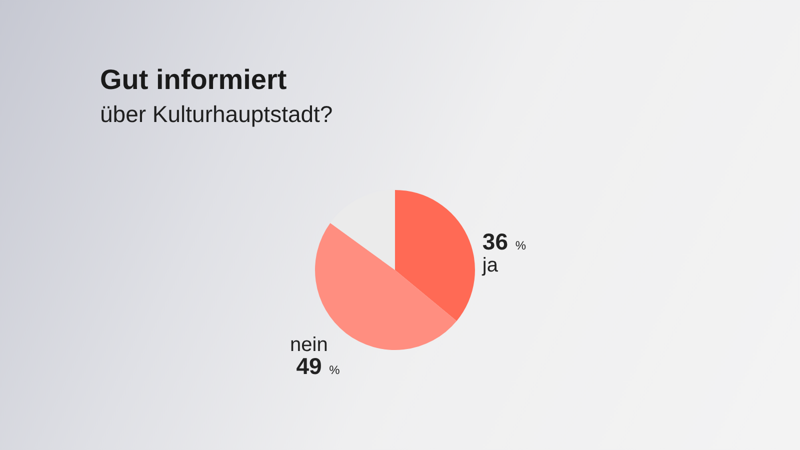 The image size is (800, 450). Describe the element at coordinates (193, 80) in the screenshot. I see `chart-title: Gut informiert` at that location.